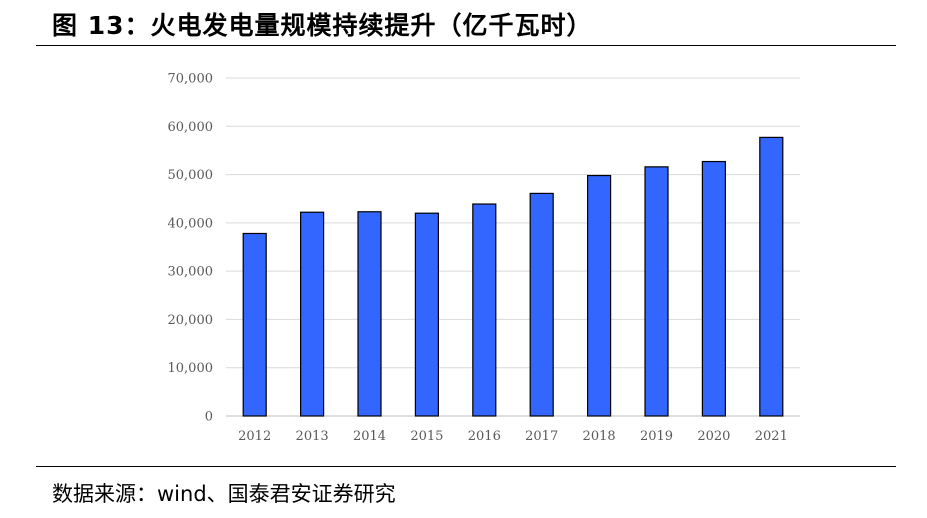  I want to click on y-tick-label: 30,000, so click(191, 272).